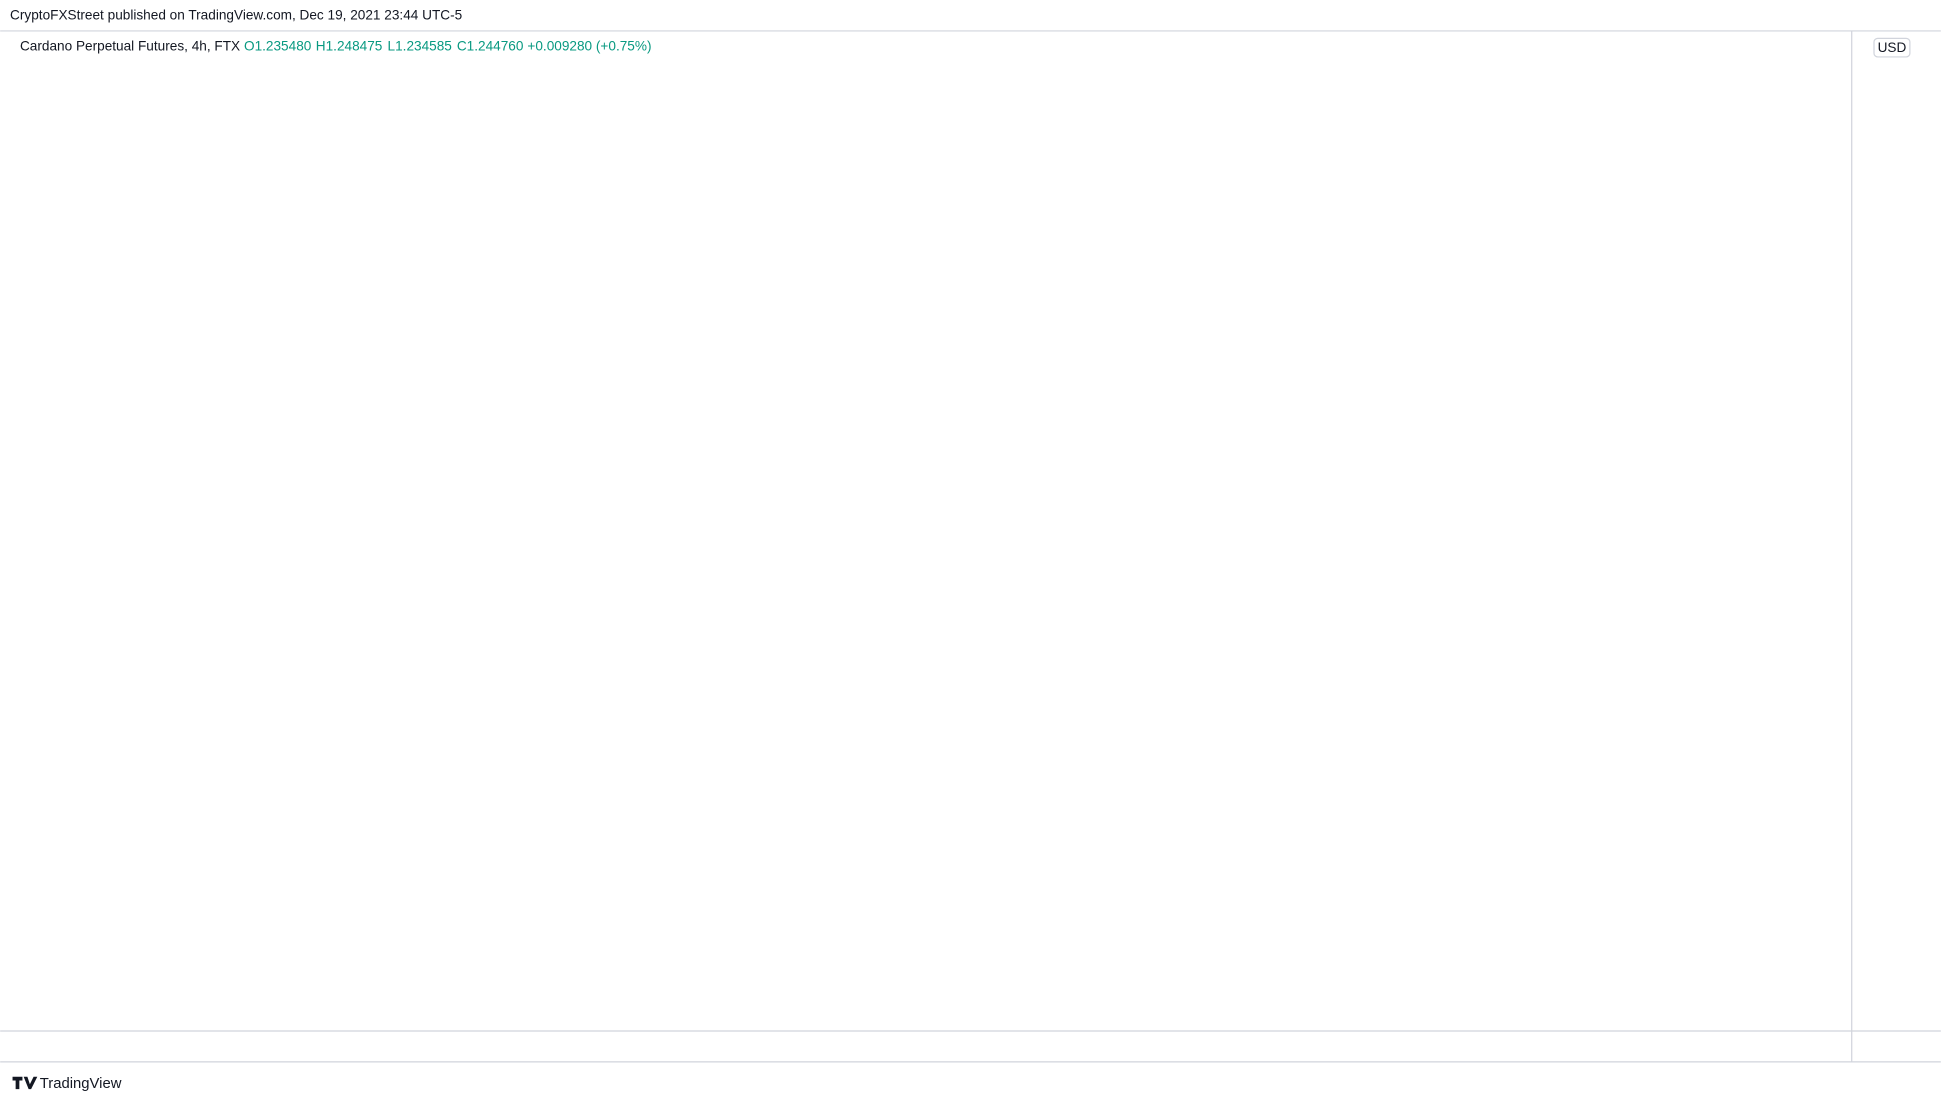  I want to click on open-value: O1.235480, so click(278, 46).